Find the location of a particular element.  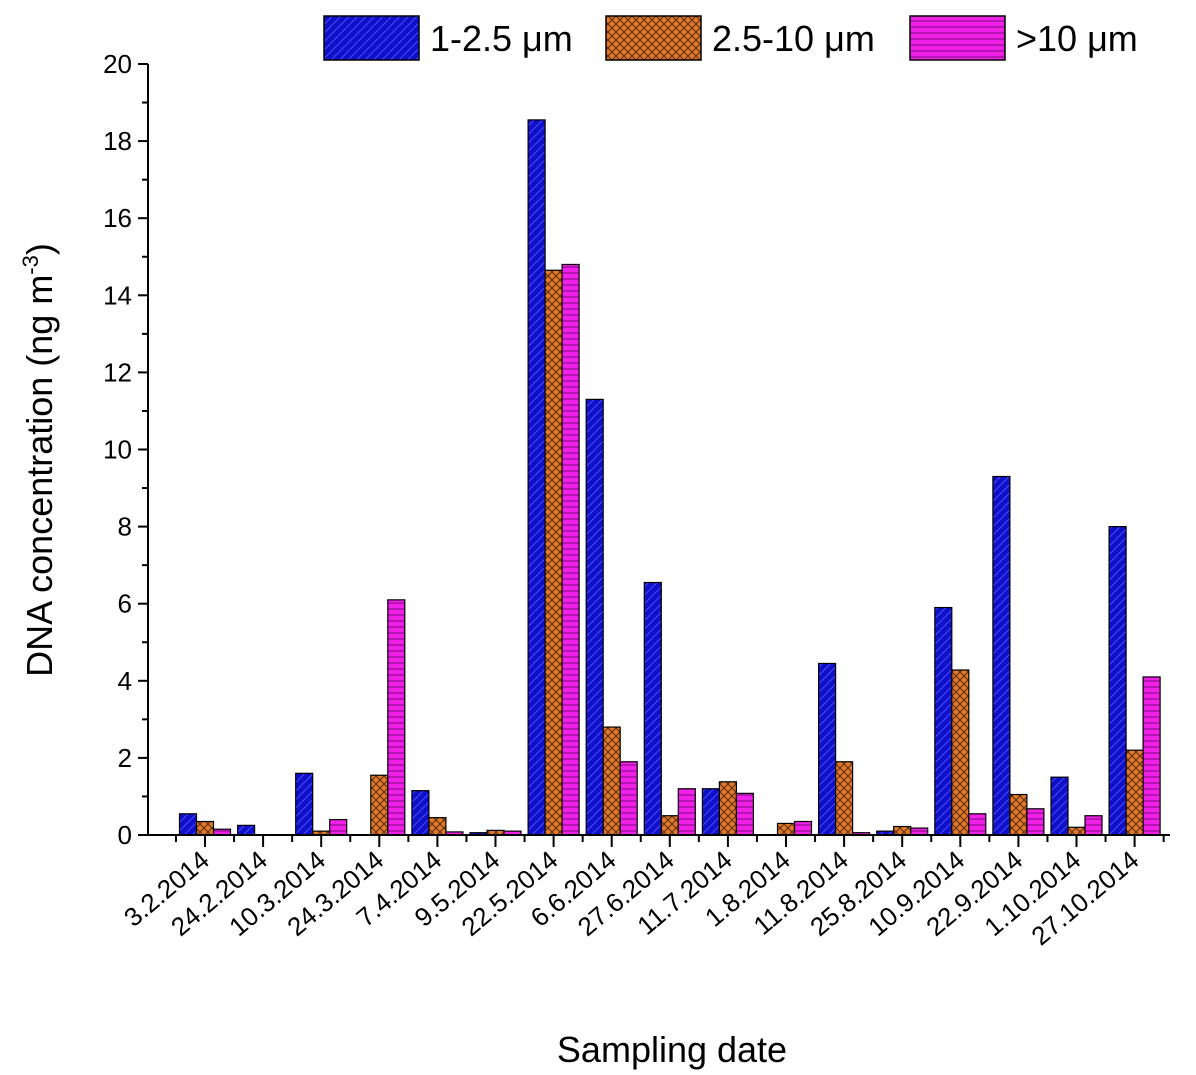

y-tick-label: 8 is located at coordinates (125, 527).